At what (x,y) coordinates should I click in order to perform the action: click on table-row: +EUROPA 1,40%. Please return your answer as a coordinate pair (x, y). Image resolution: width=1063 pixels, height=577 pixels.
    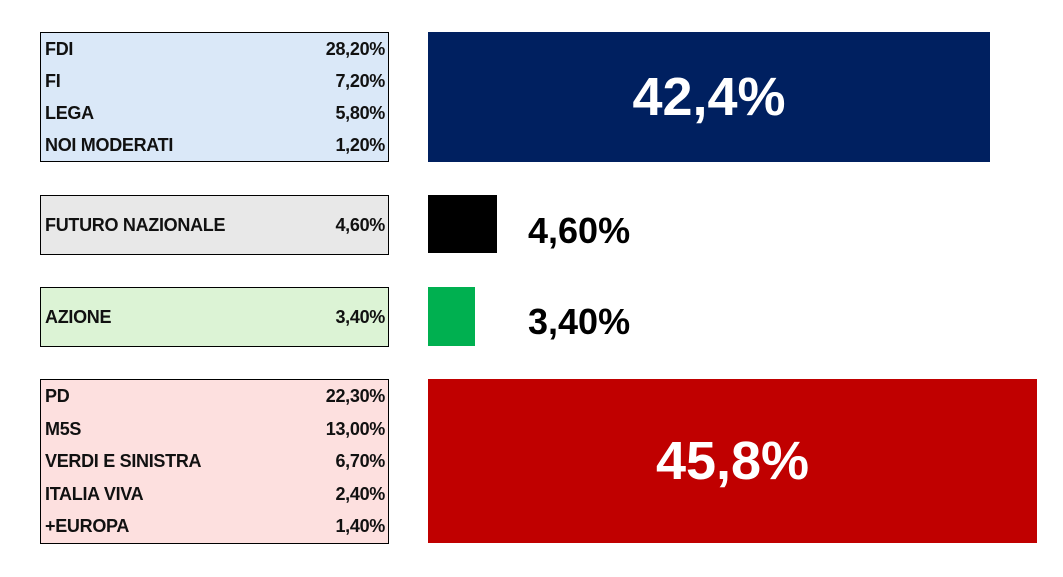
    Looking at the image, I should click on (214, 526).